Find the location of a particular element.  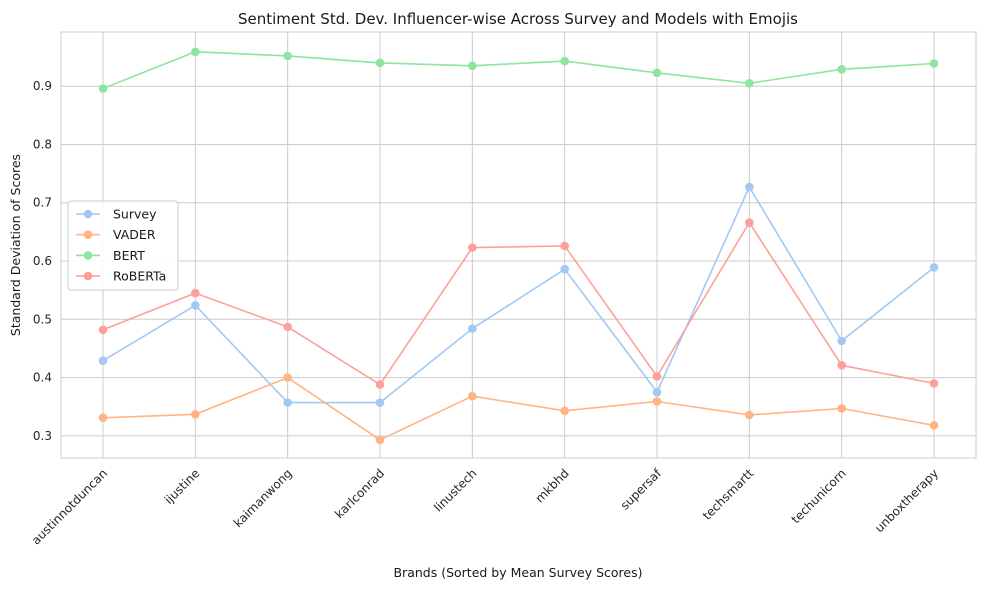

legend-item-vader: VADER is located at coordinates (116, 234).